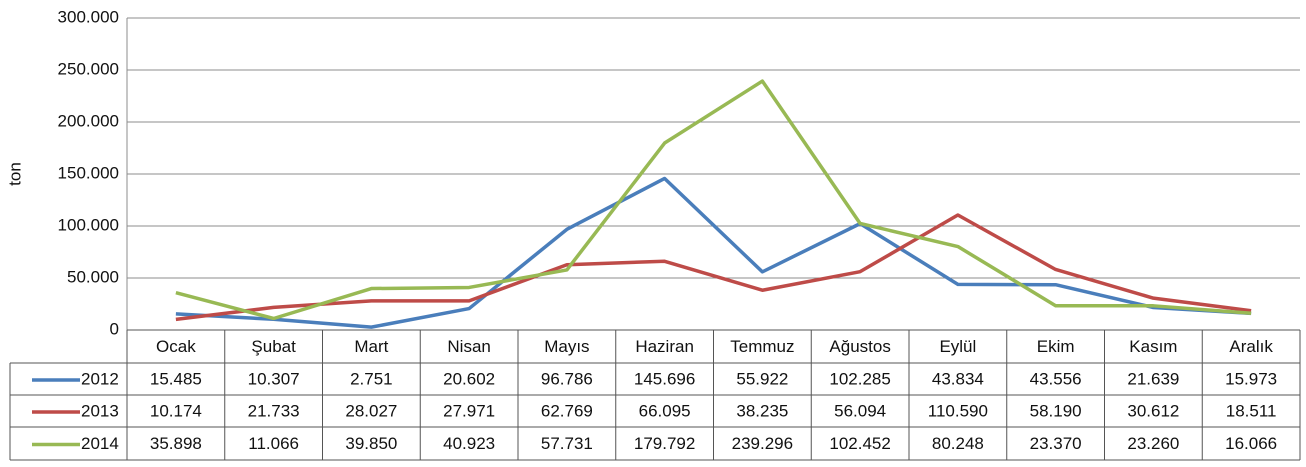 Image resolution: width=1306 pixels, height=467 pixels. Describe the element at coordinates (762, 346) in the screenshot. I see `x-tick-label: Temmuz` at that location.